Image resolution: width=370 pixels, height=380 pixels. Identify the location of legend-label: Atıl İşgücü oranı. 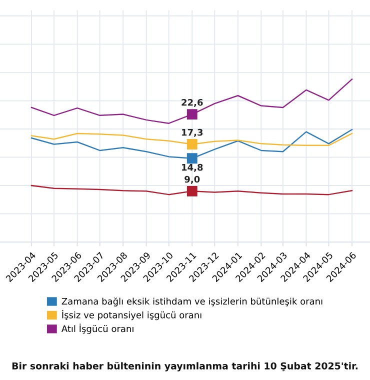
(97, 329).